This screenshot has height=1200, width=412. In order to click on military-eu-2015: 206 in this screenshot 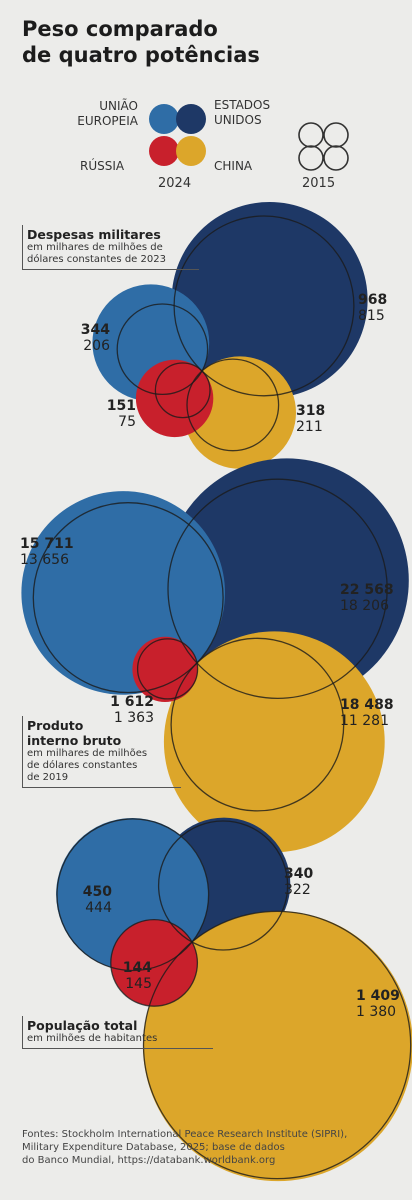, I will do `click(96, 346)`.